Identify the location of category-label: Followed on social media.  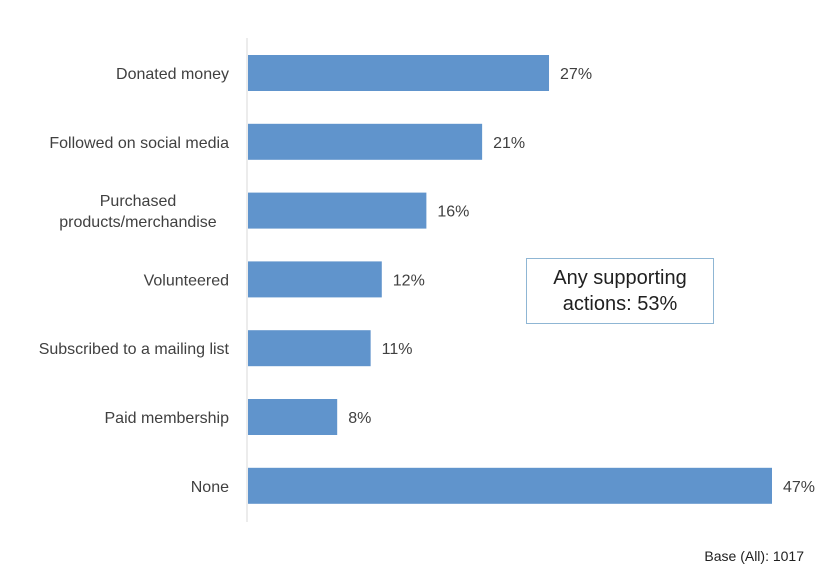
(139, 143).